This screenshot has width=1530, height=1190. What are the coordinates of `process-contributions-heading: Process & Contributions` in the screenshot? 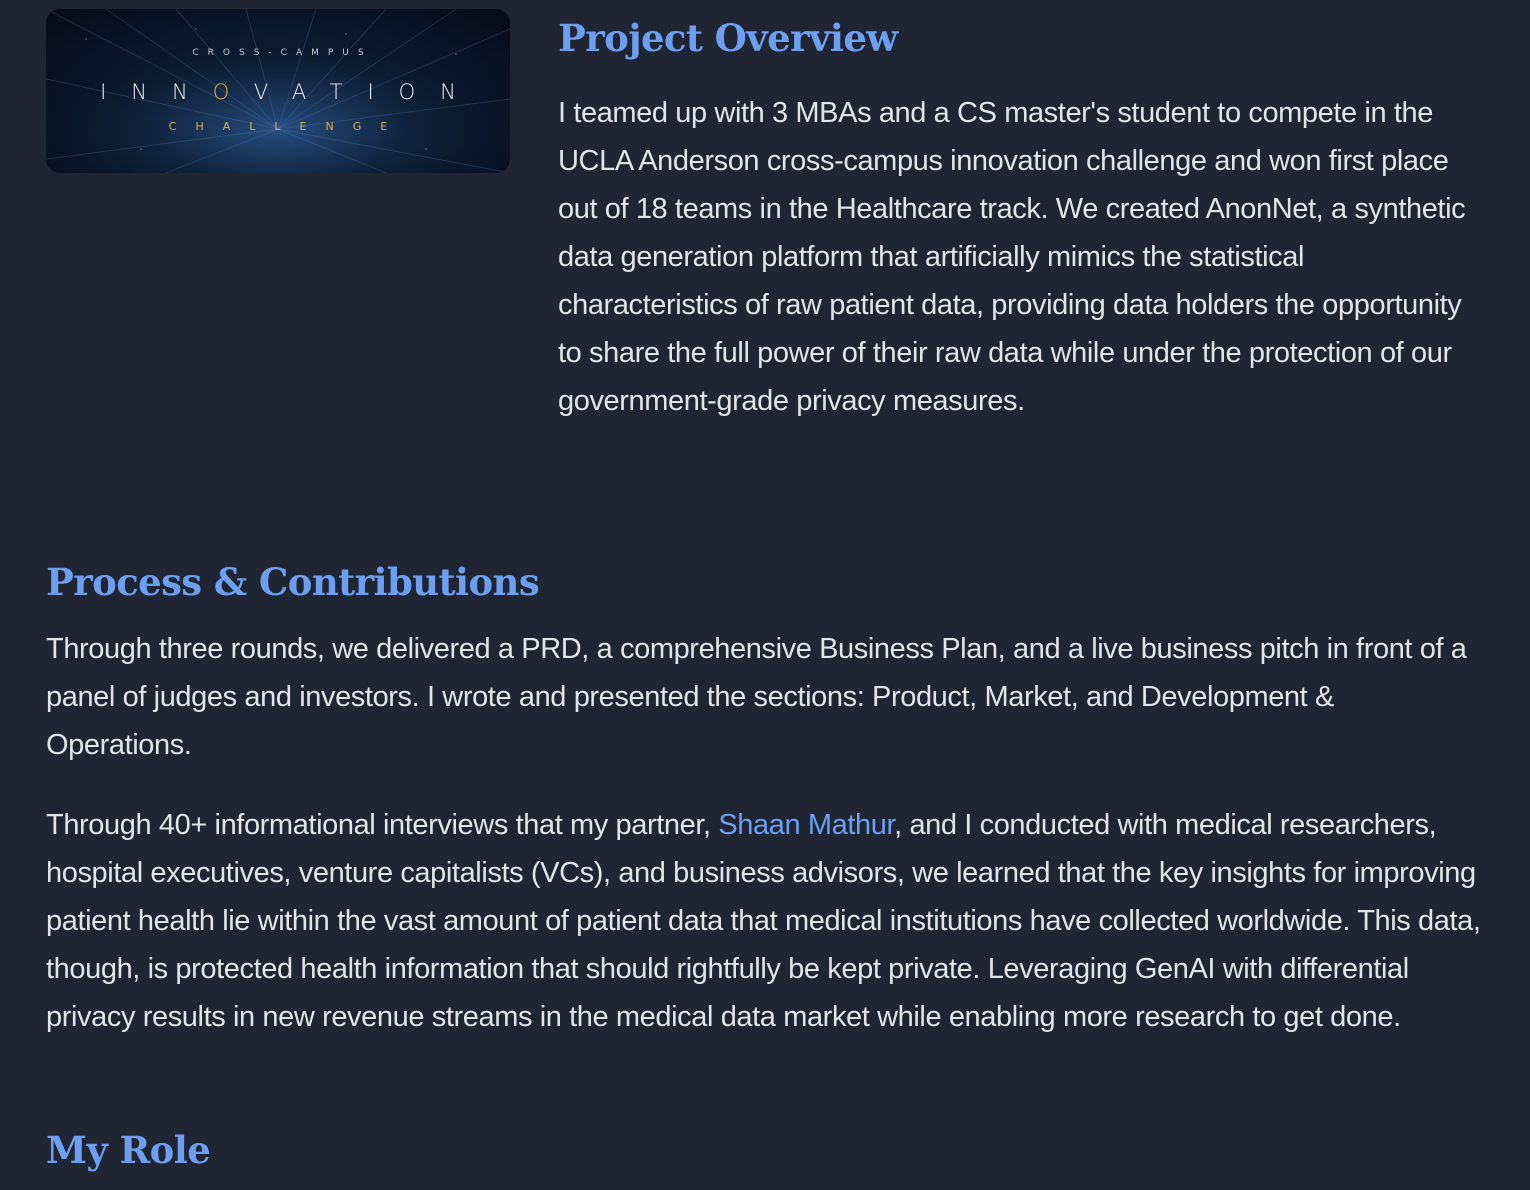 It's located at (293, 582).